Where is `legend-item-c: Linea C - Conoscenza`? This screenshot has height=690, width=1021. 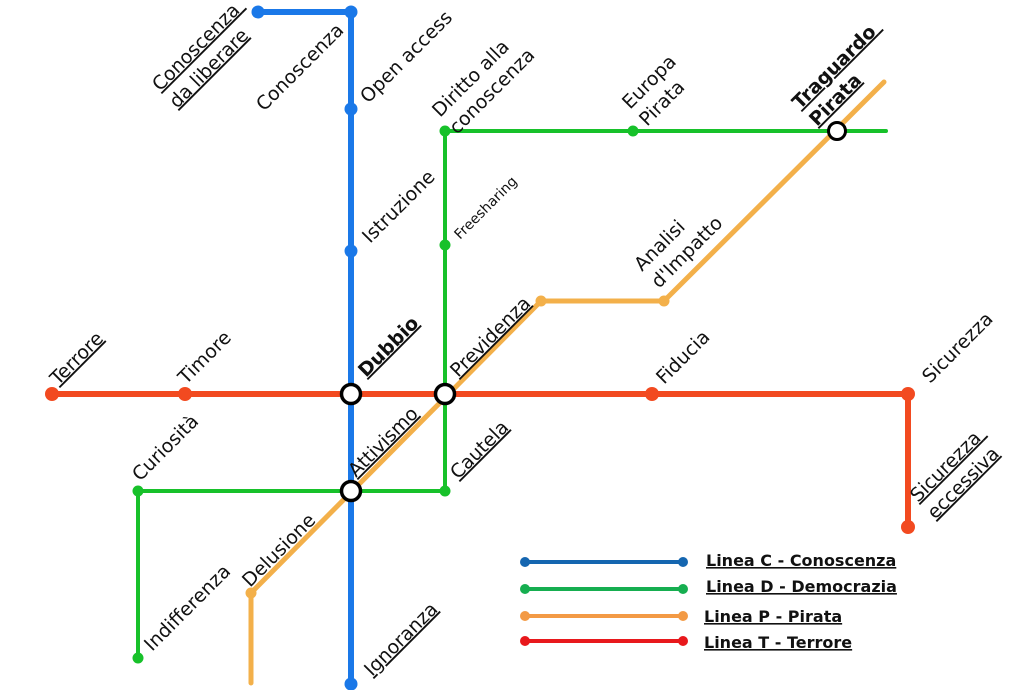
legend-item-c: Linea C - Conoscenza is located at coordinates (708, 560).